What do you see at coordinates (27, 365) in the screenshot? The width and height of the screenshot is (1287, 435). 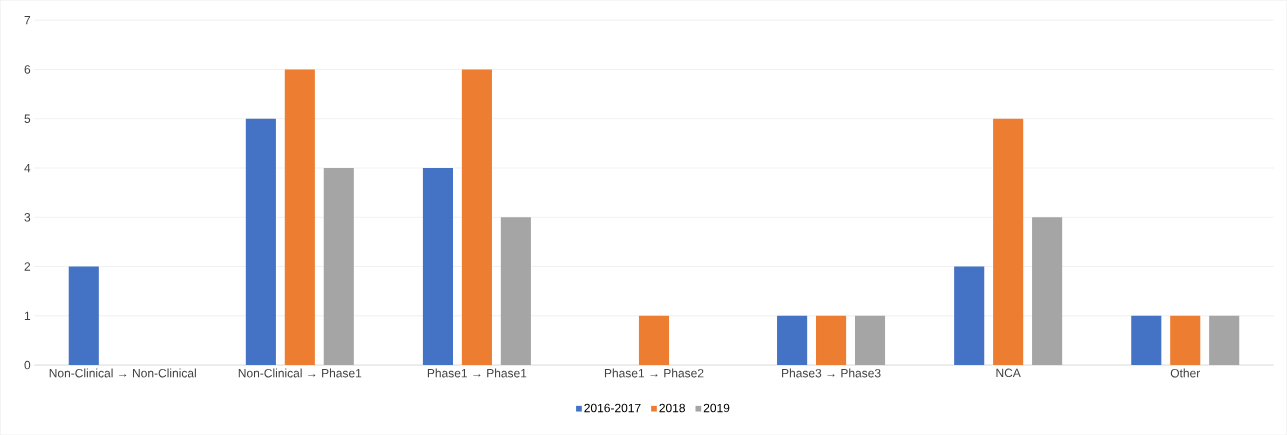 I see `y-tick-label: 0` at bounding box center [27, 365].